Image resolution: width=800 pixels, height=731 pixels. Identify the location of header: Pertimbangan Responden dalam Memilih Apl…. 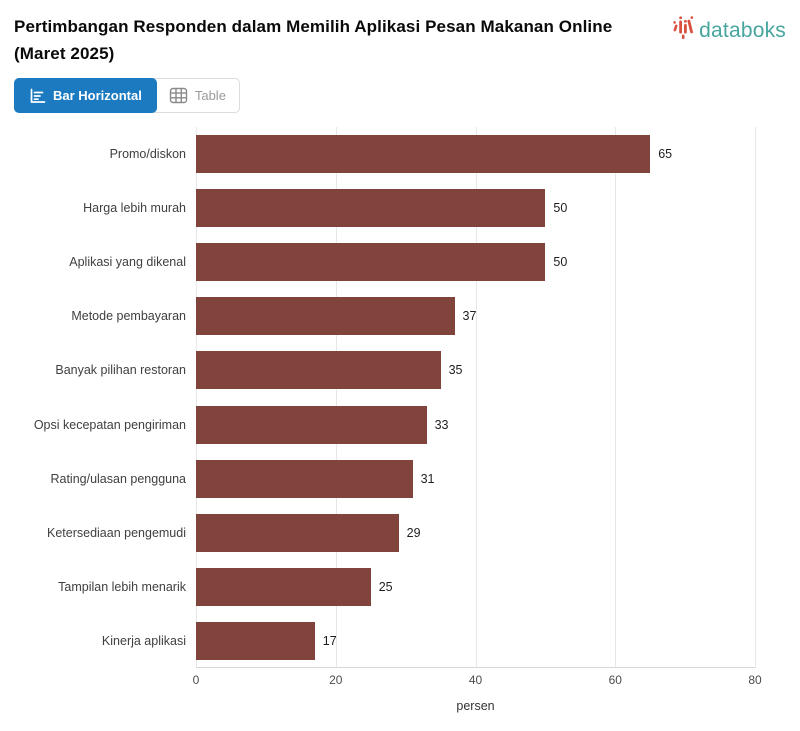
(400, 33).